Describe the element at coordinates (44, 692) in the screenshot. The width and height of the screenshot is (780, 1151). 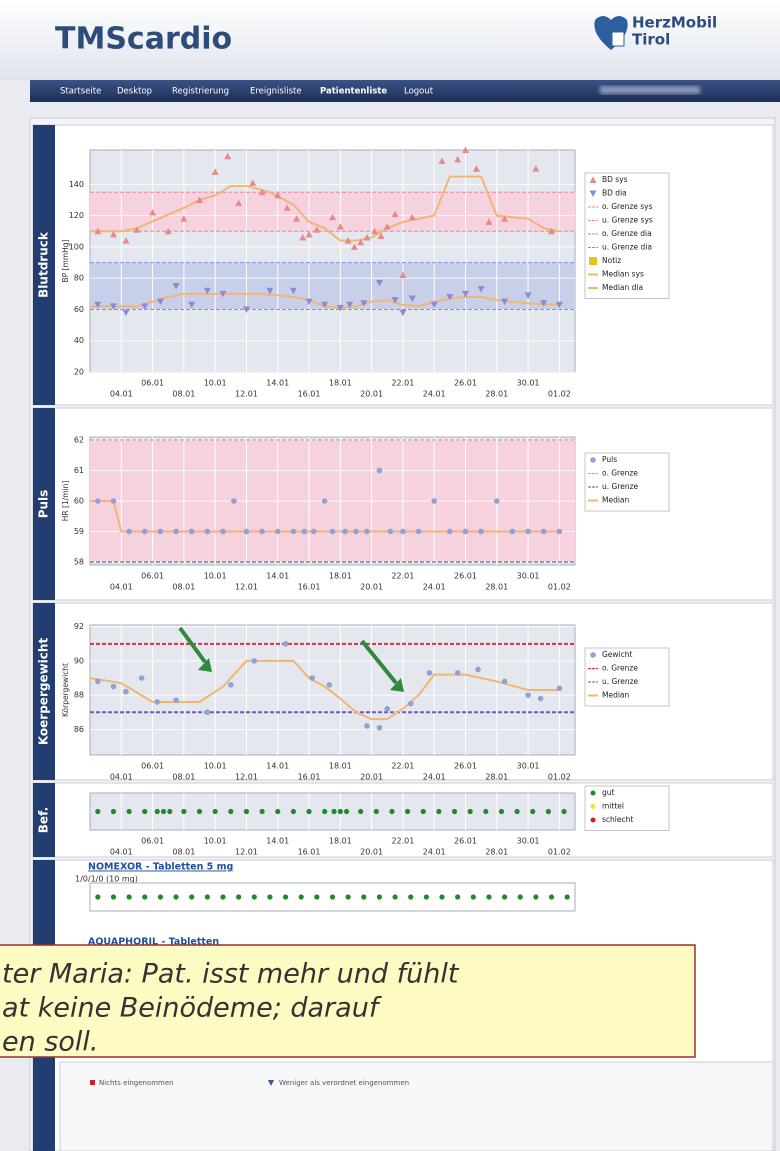
I see `panel-title: Koerpergewicht` at that location.